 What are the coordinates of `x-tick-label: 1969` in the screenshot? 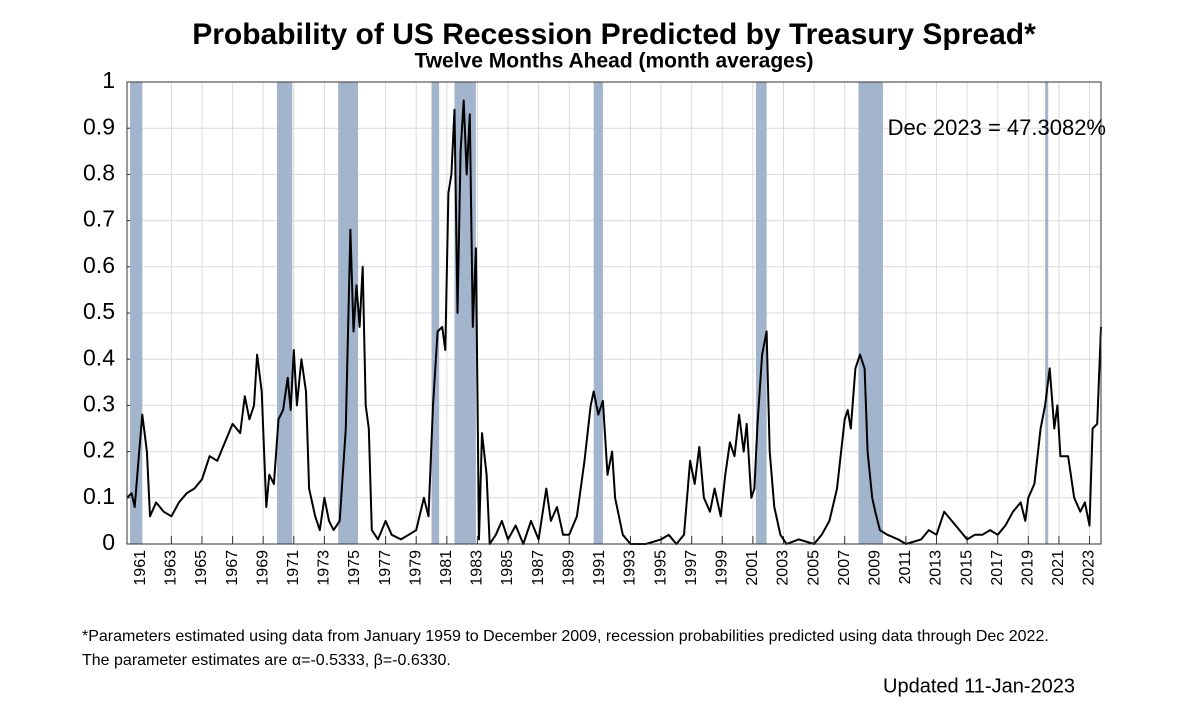 It's located at (262, 568).